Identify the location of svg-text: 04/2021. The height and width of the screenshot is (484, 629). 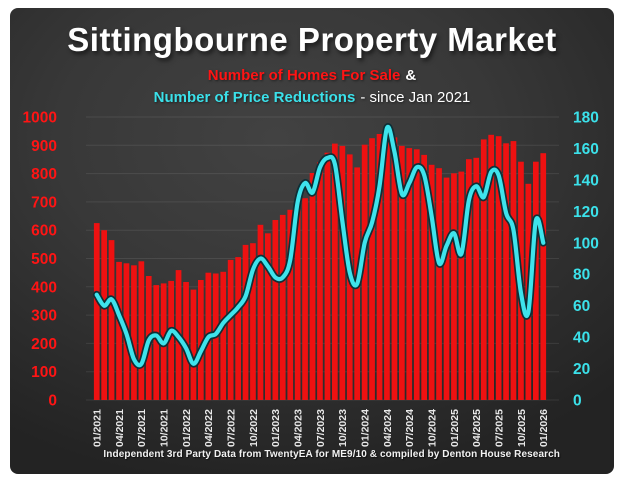
(120, 428).